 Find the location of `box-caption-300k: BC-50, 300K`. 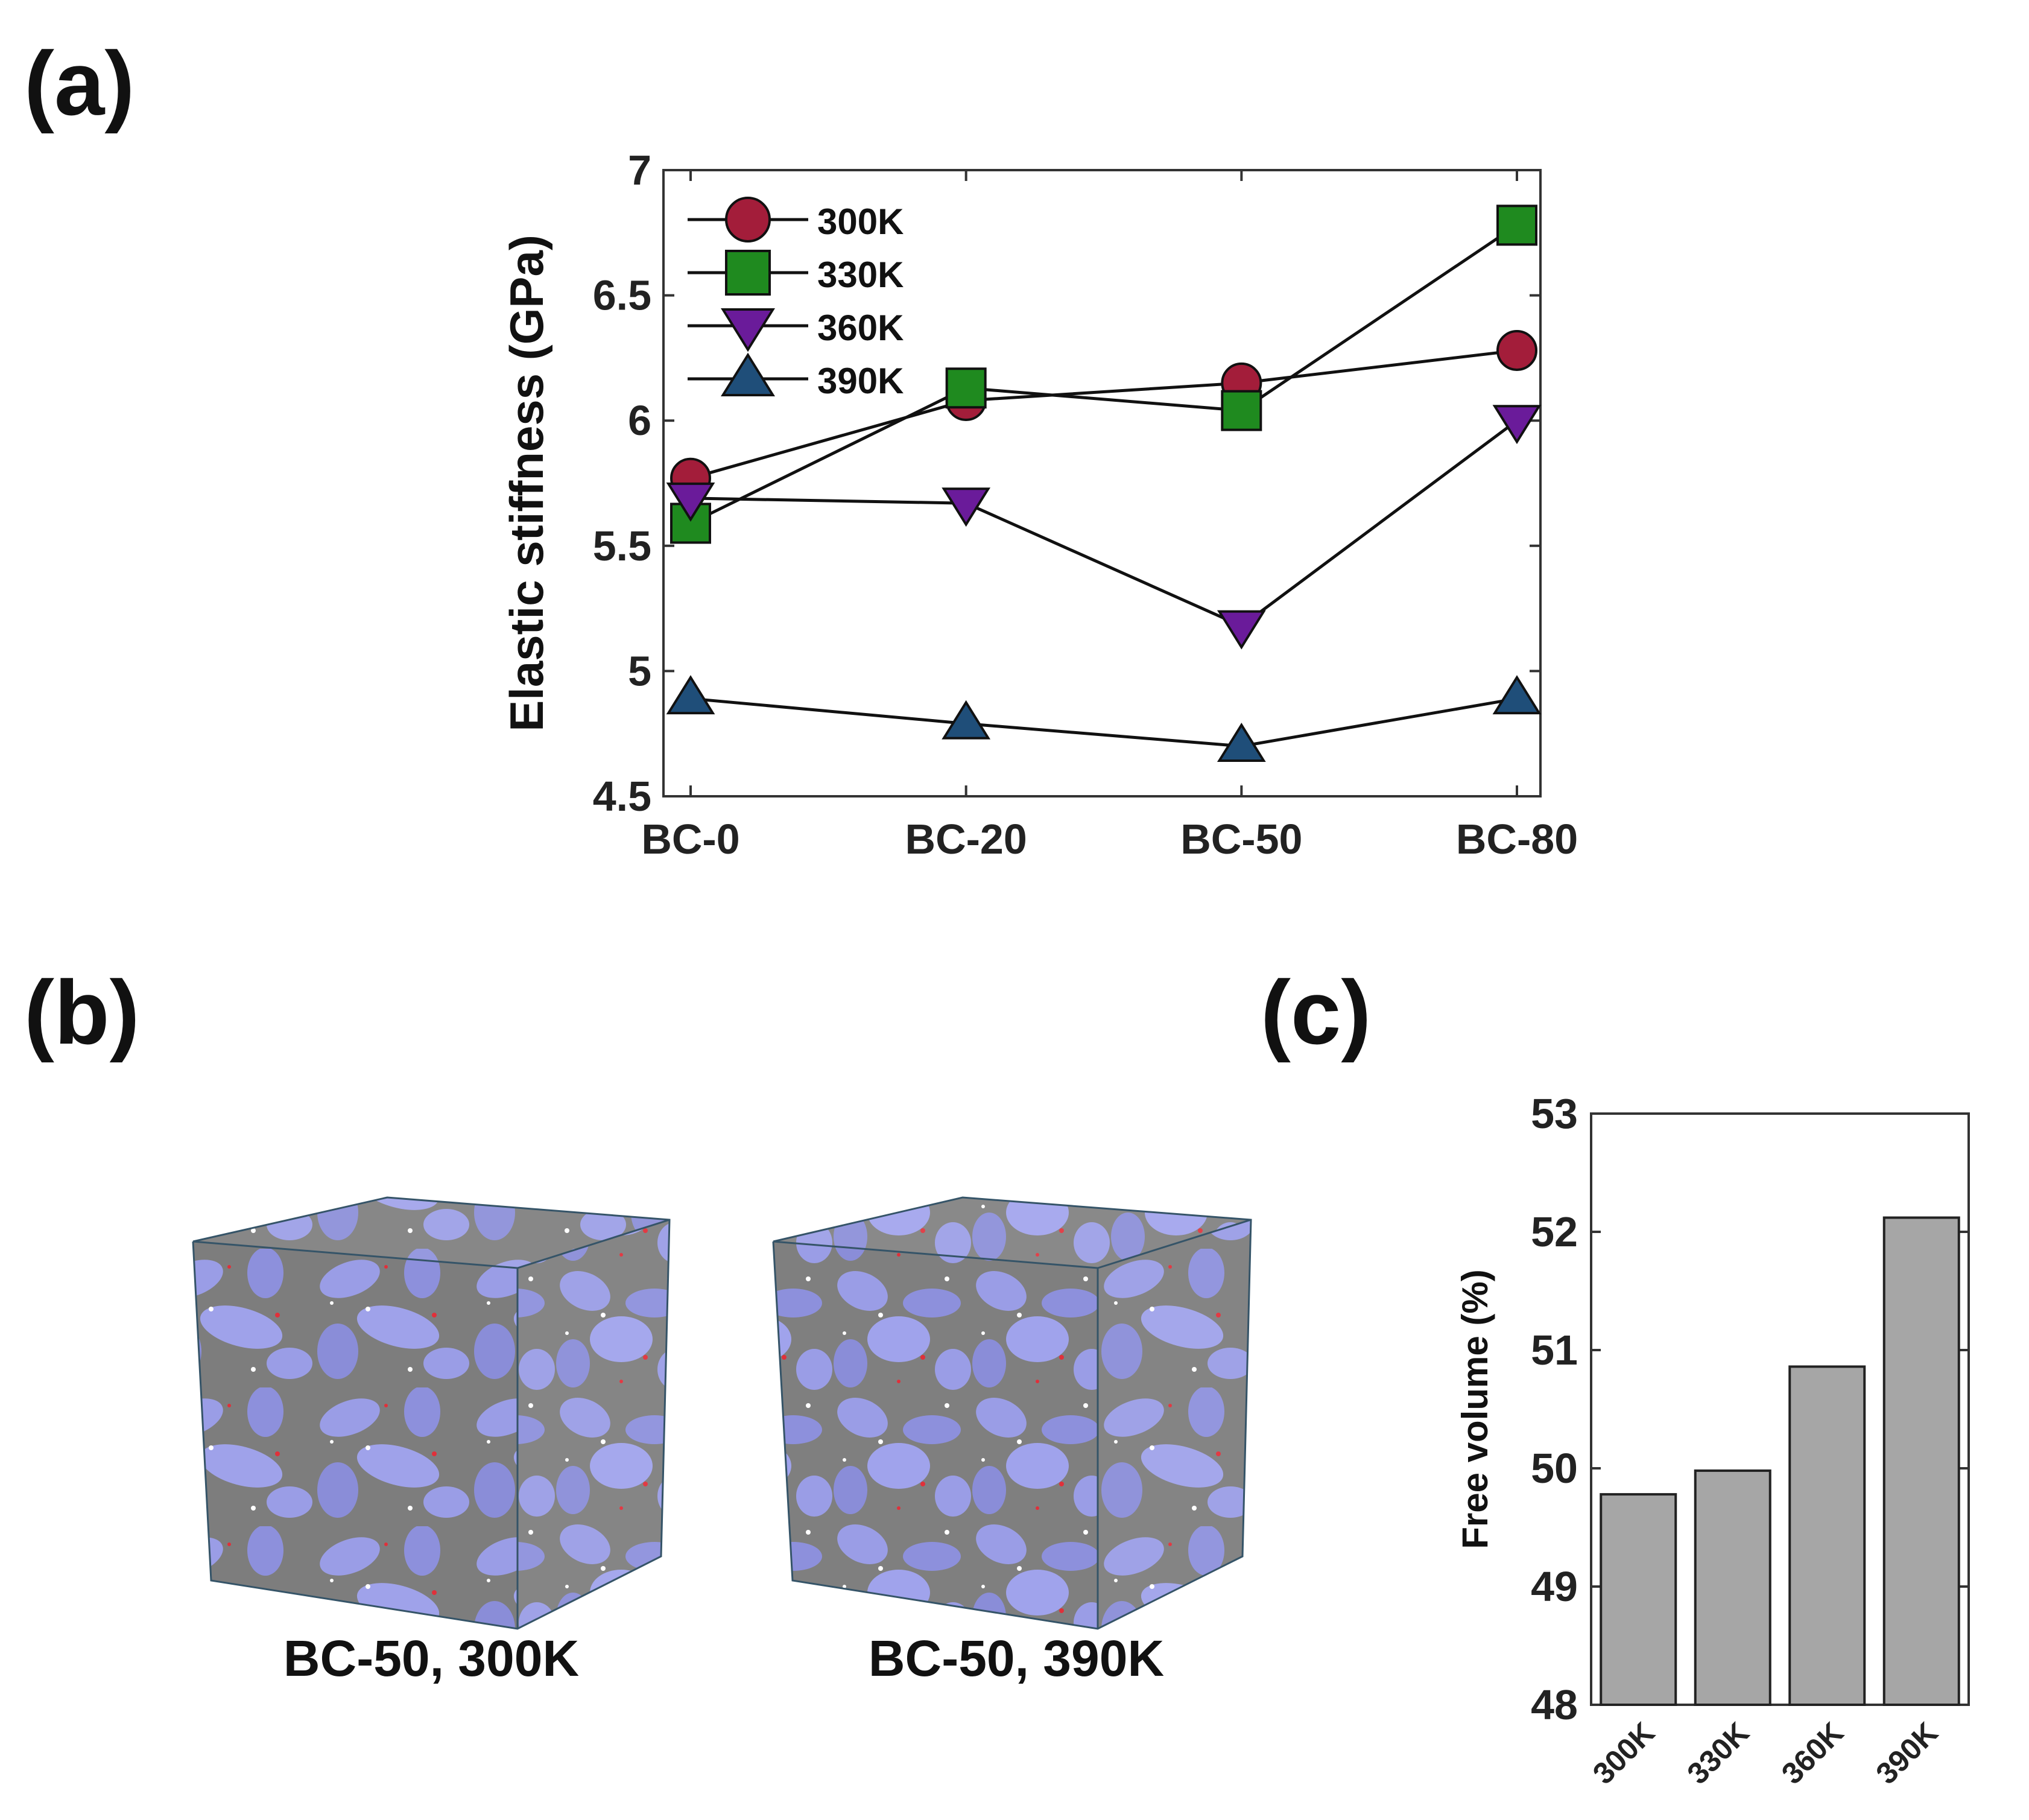

box-caption-300k: BC-50, 300K is located at coordinates (431, 1658).